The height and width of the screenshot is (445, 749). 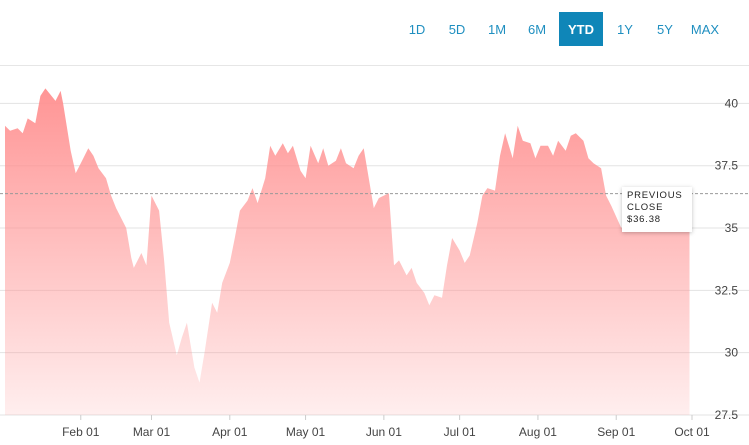 I want to click on y-tick-label: 32.5, so click(x=727, y=290).